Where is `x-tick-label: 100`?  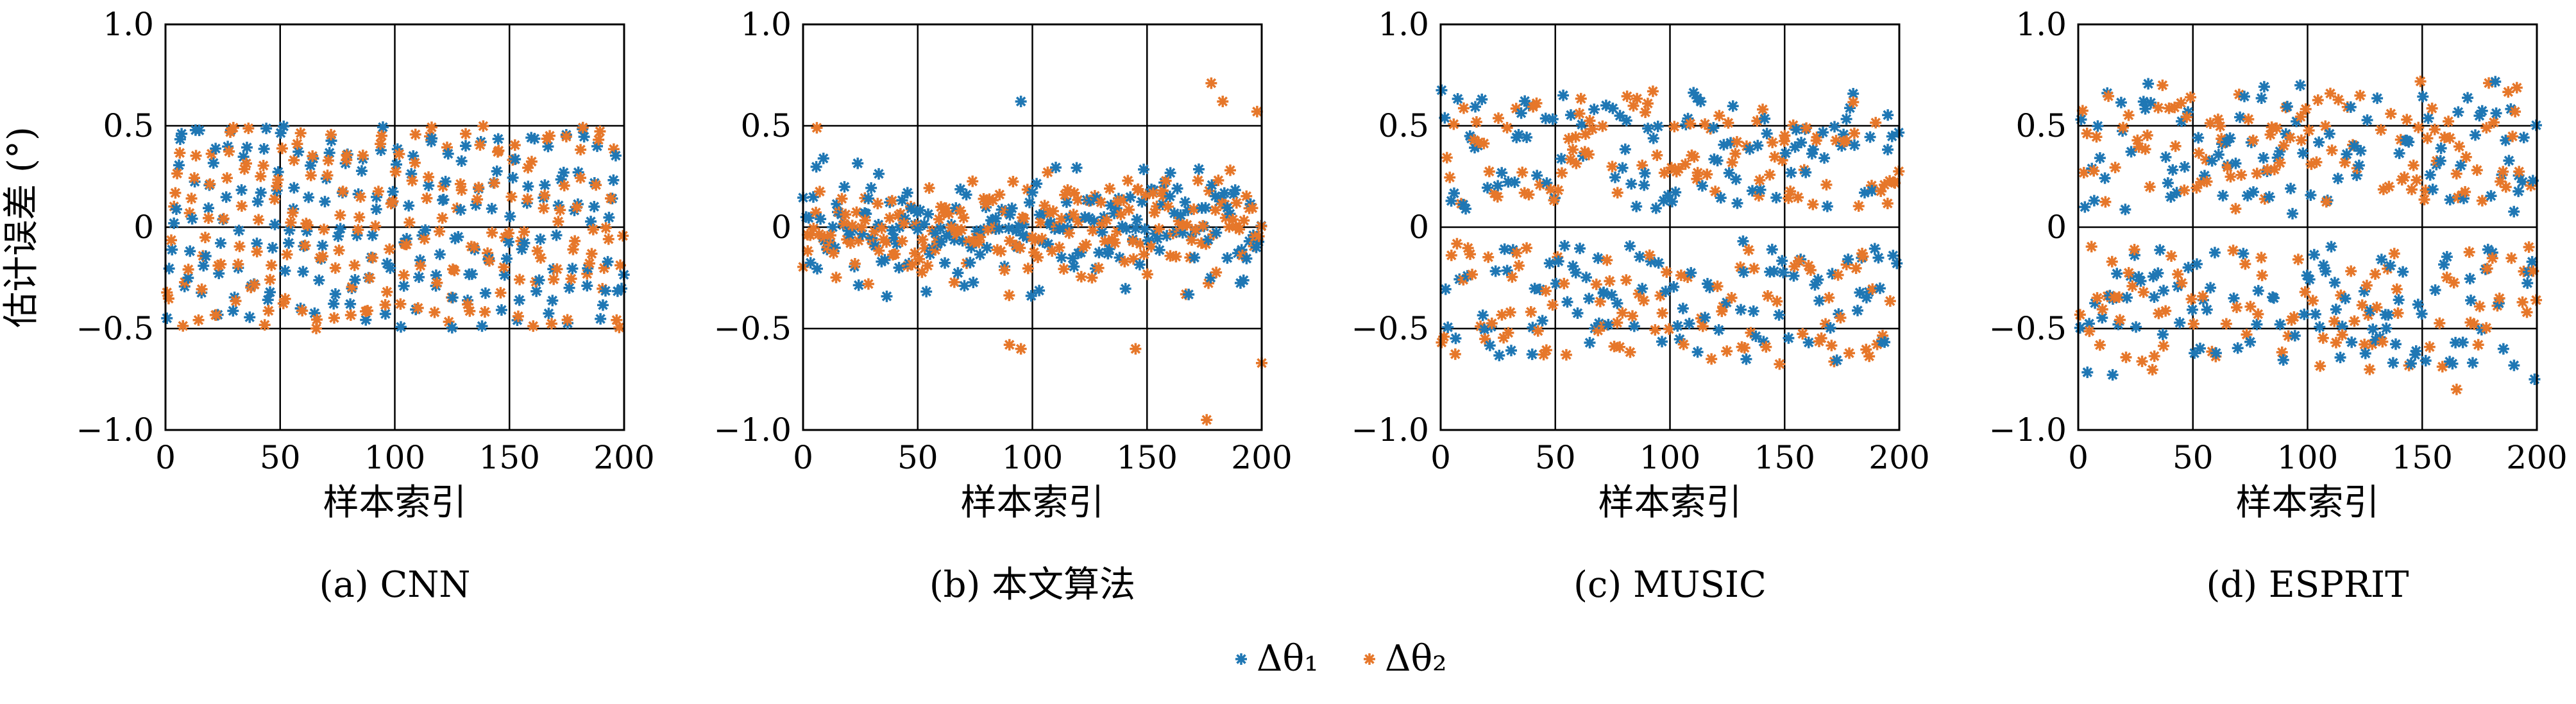 x-tick-label: 100 is located at coordinates (1032, 457).